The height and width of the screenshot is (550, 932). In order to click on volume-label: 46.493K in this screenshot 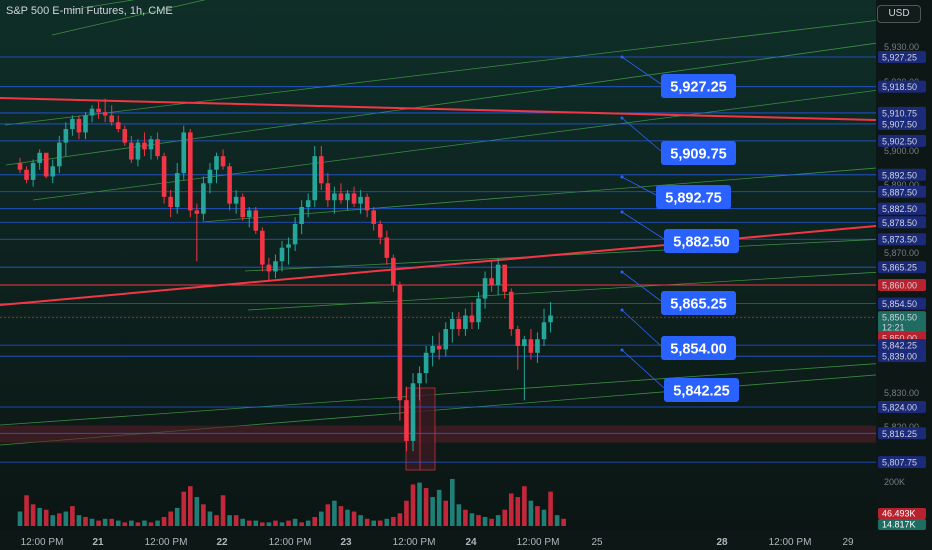, I will do `click(899, 514)`.